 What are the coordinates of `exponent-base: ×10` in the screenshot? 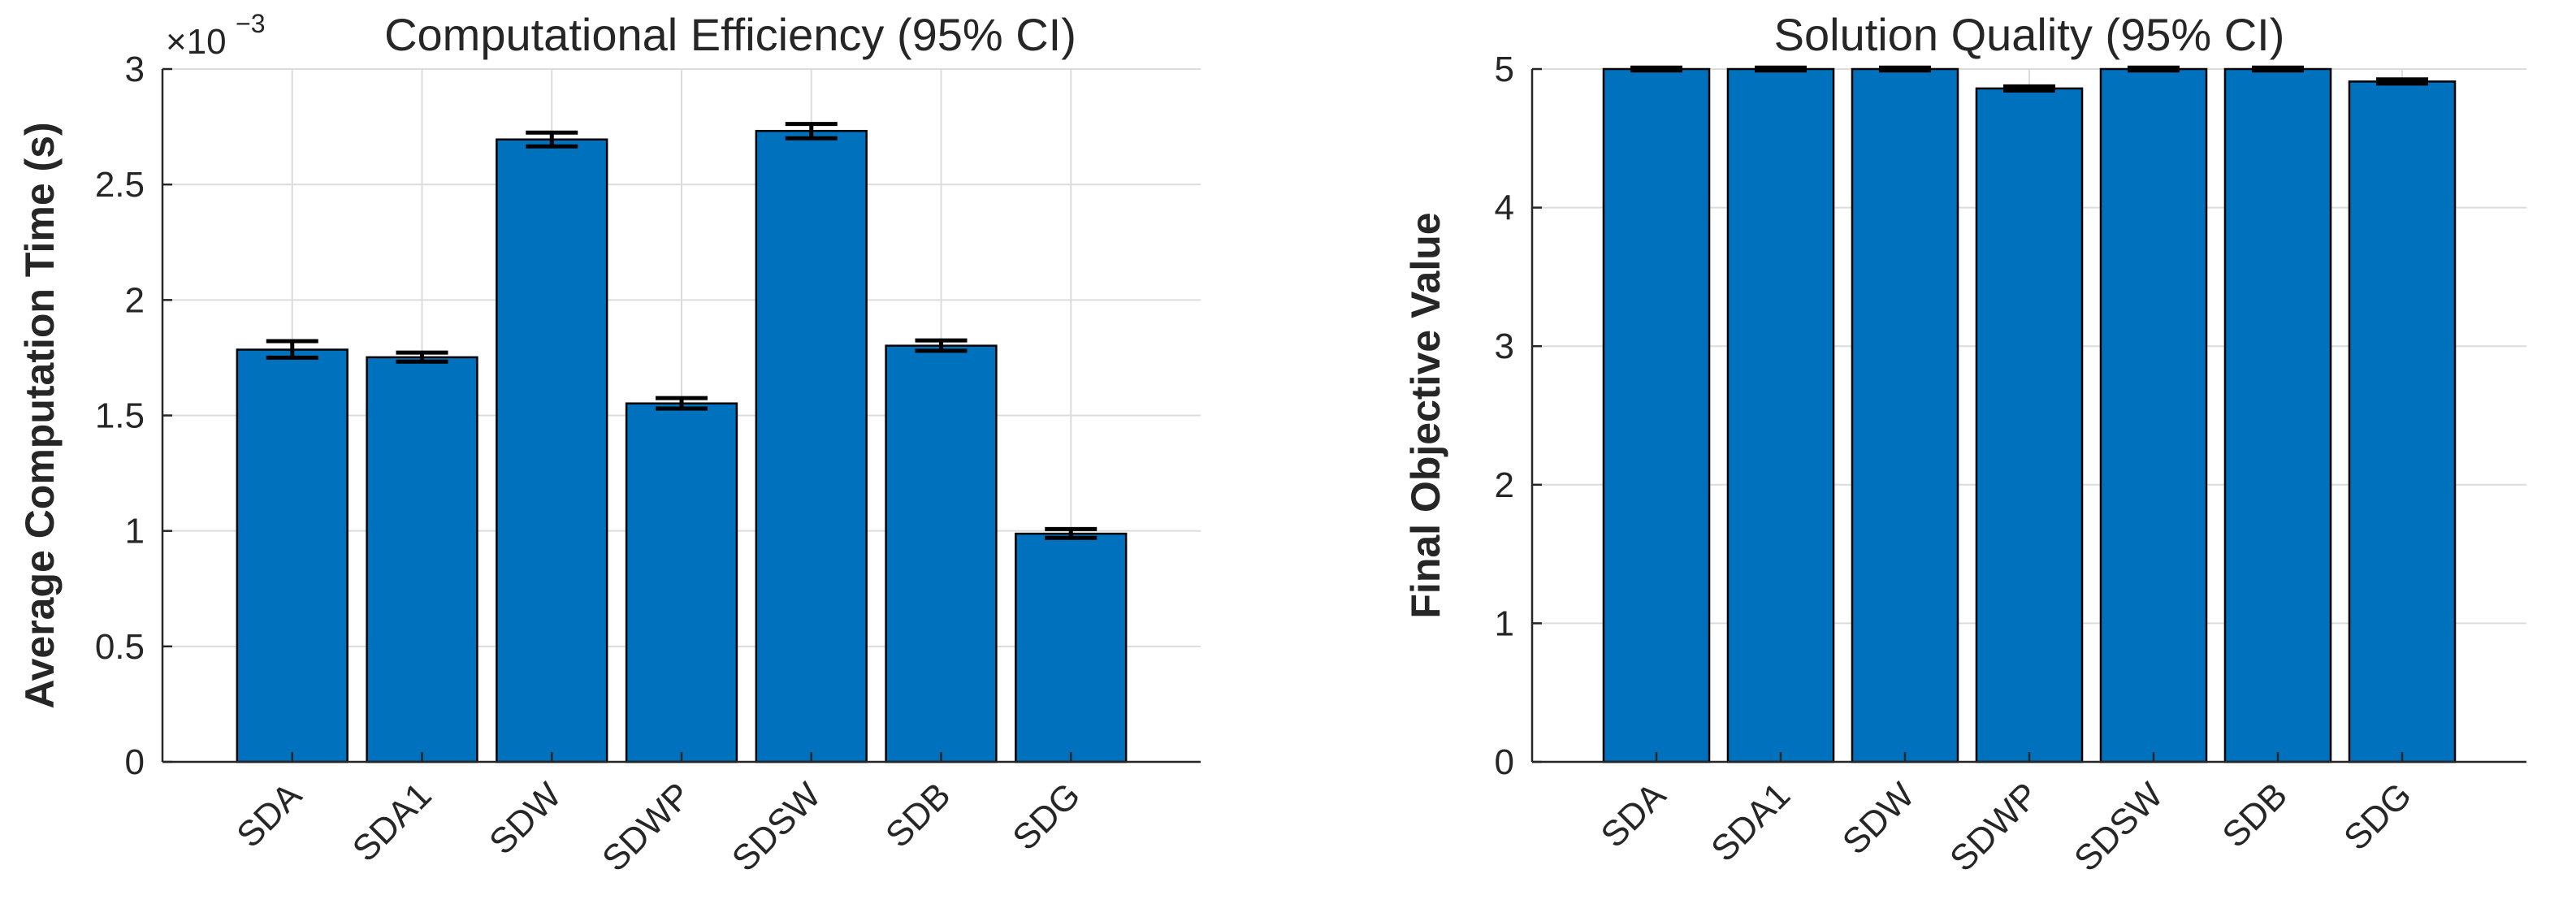 It's located at (196, 42).